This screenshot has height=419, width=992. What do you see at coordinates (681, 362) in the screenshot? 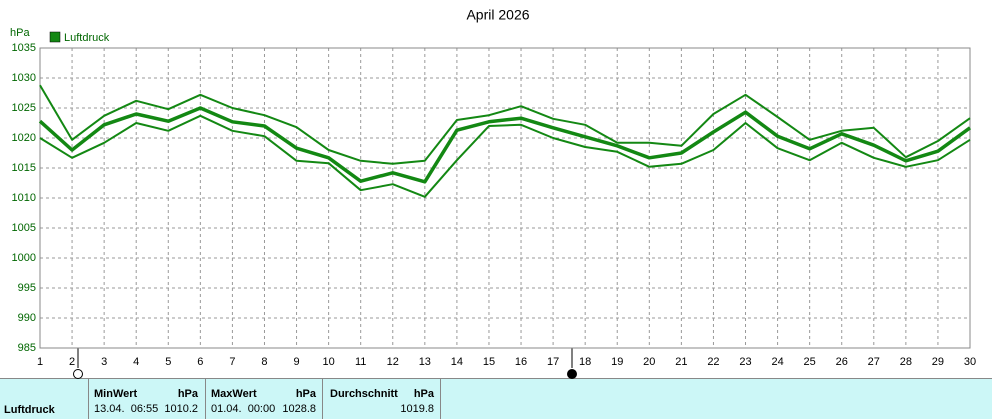
I see `x-tick-label: 21` at bounding box center [681, 362].